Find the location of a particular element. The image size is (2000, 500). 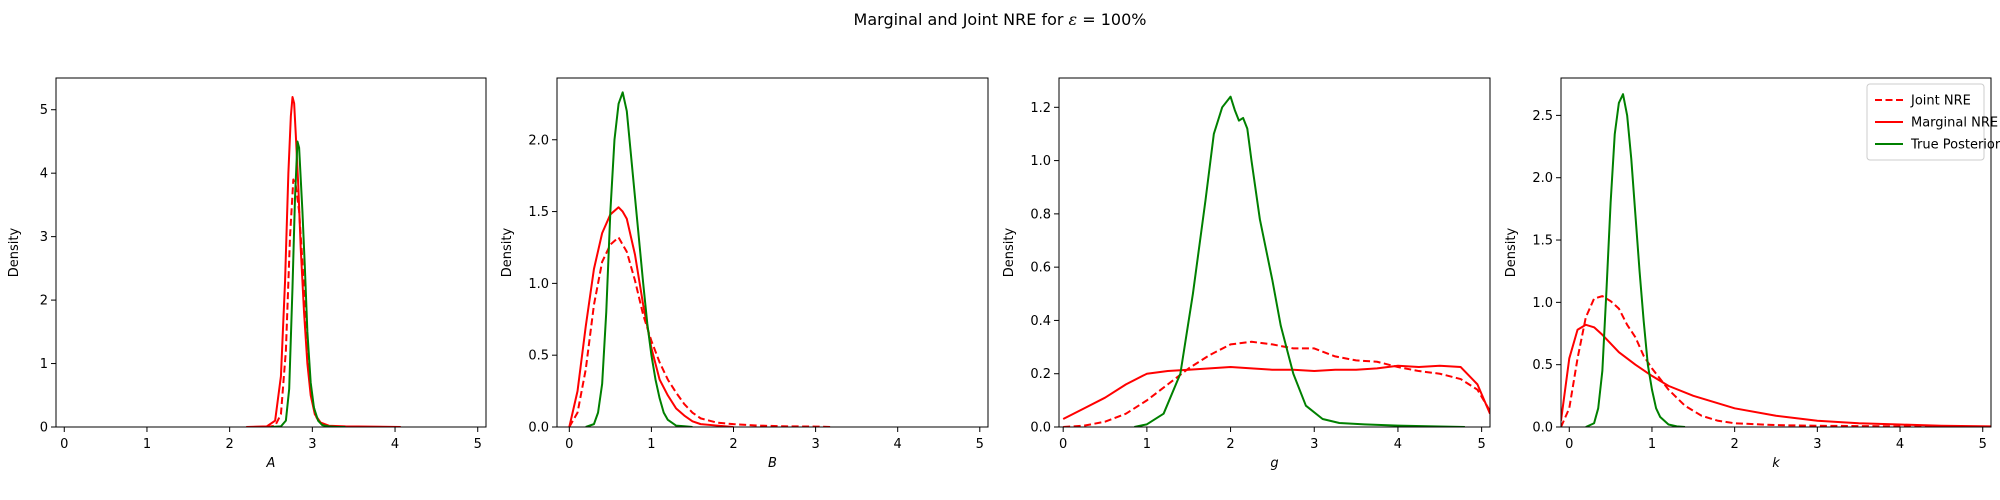

y-tick-label: 5 is located at coordinates (44, 110).